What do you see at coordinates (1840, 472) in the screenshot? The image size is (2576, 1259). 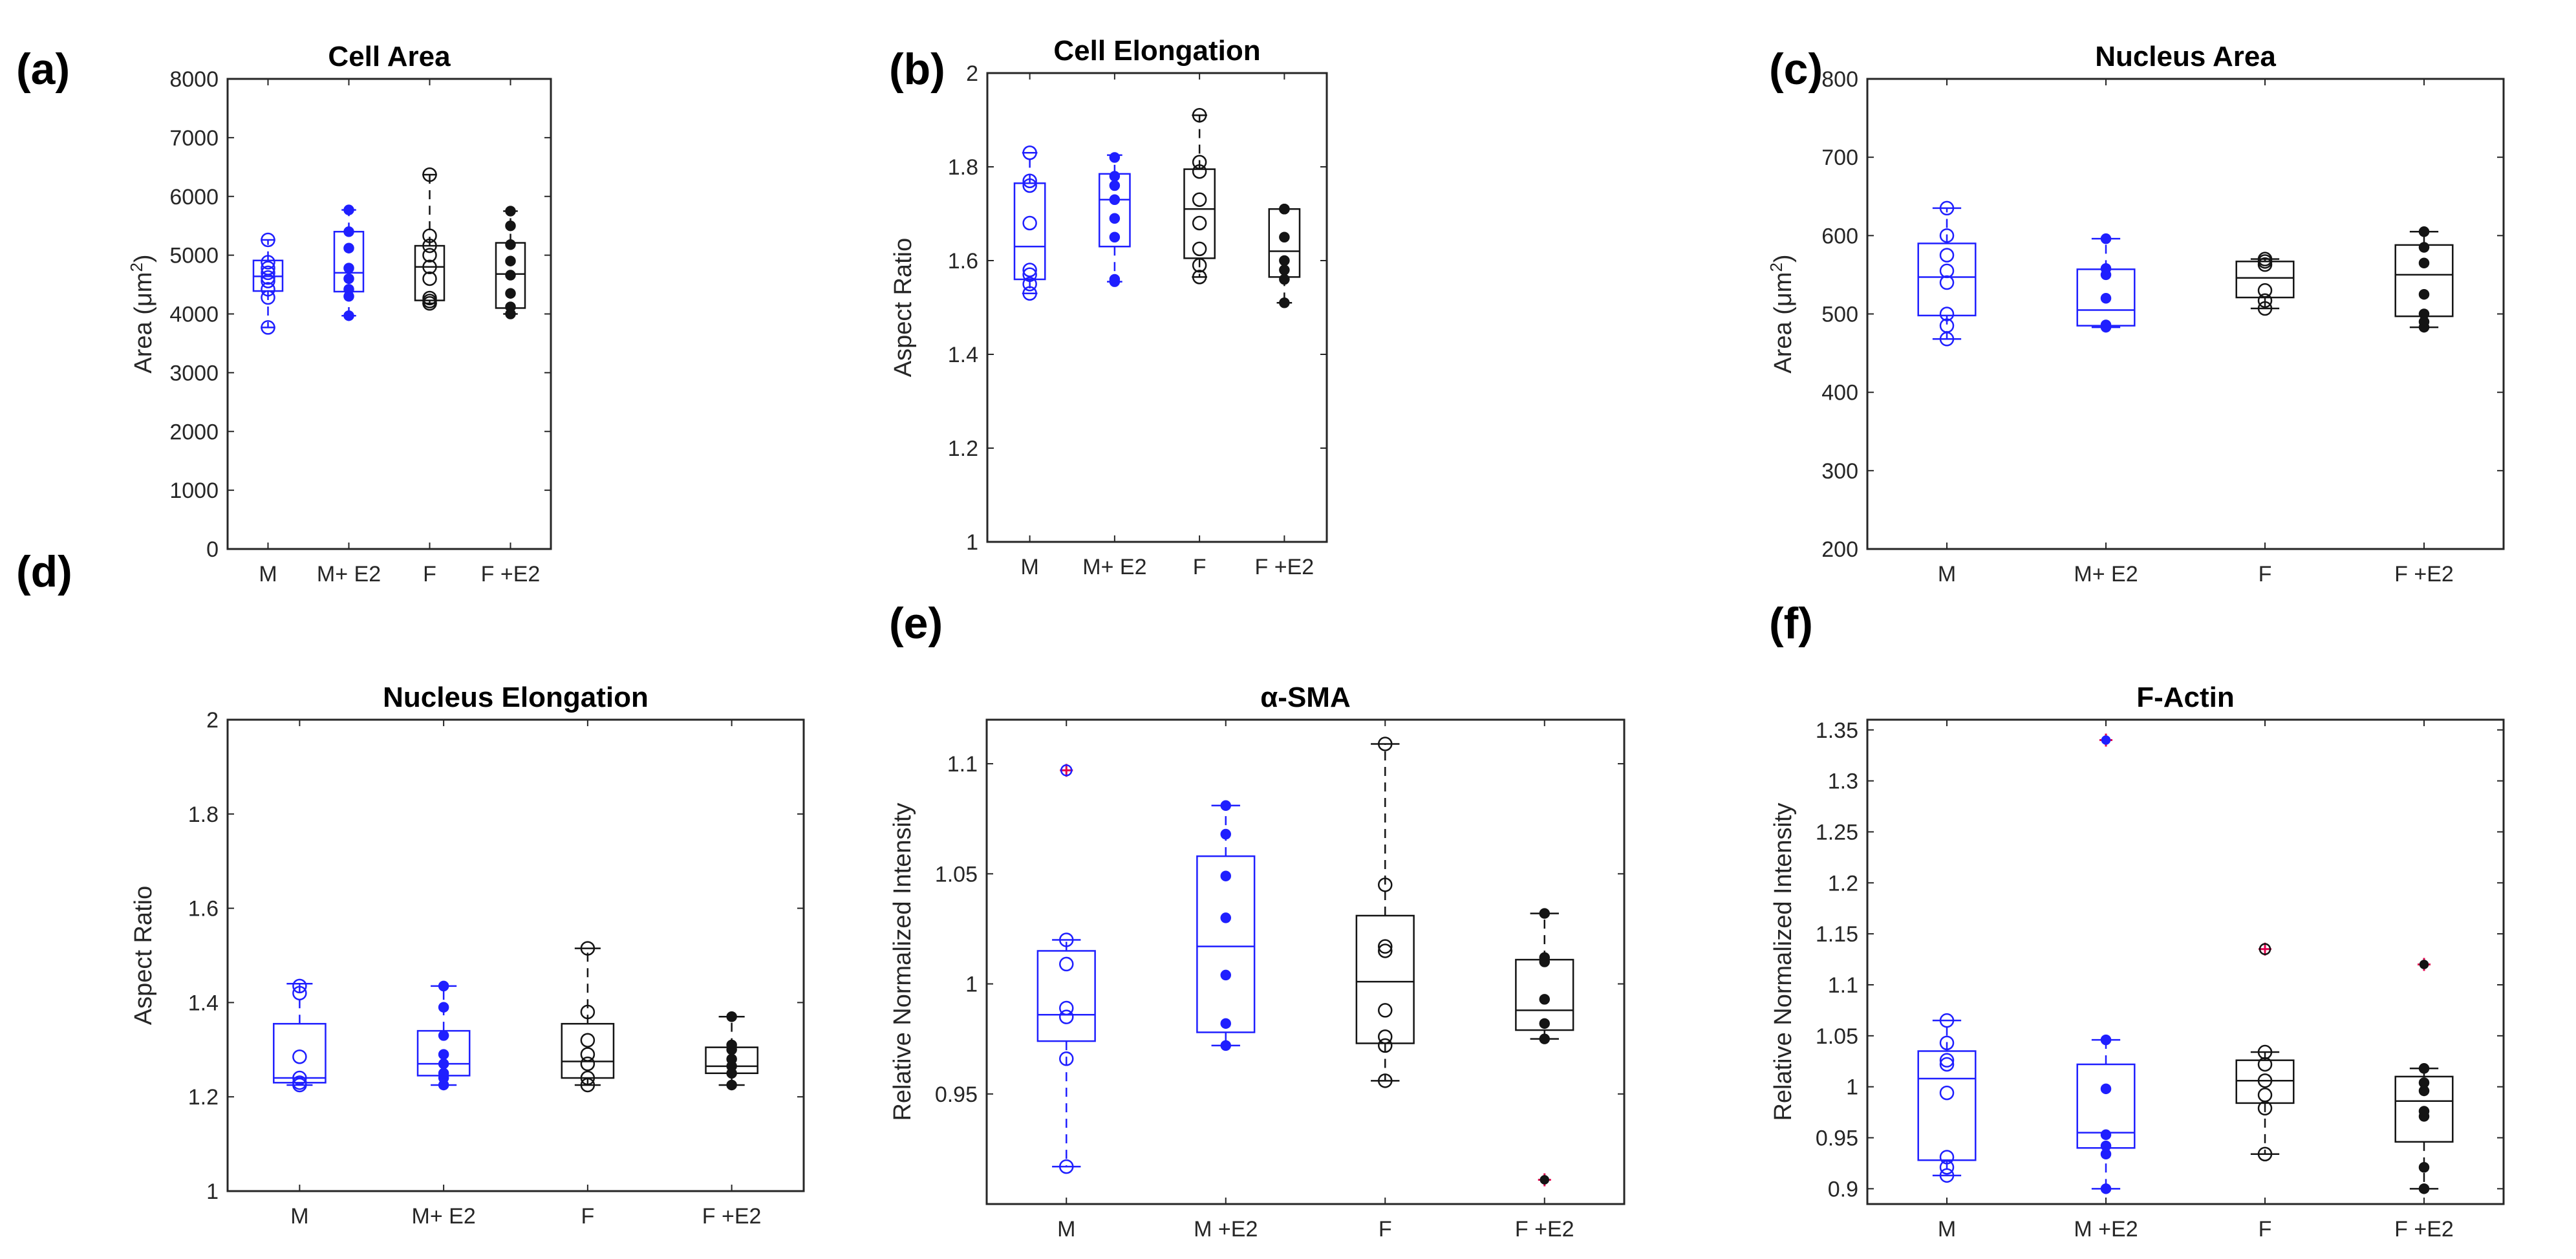 I see `y-tick-label: 300` at bounding box center [1840, 472].